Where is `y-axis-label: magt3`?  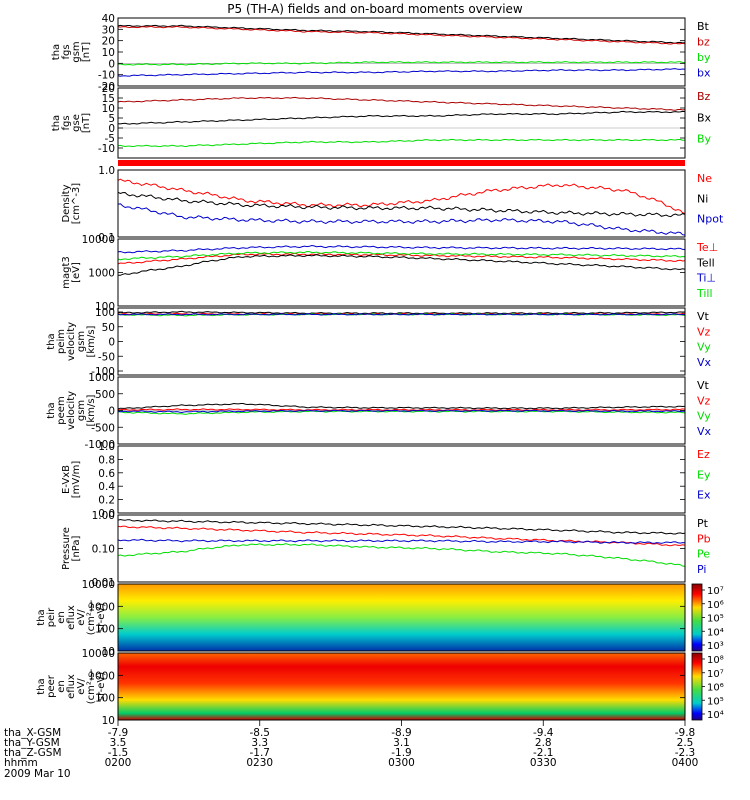
y-axis-label: magt3 is located at coordinates (66, 272).